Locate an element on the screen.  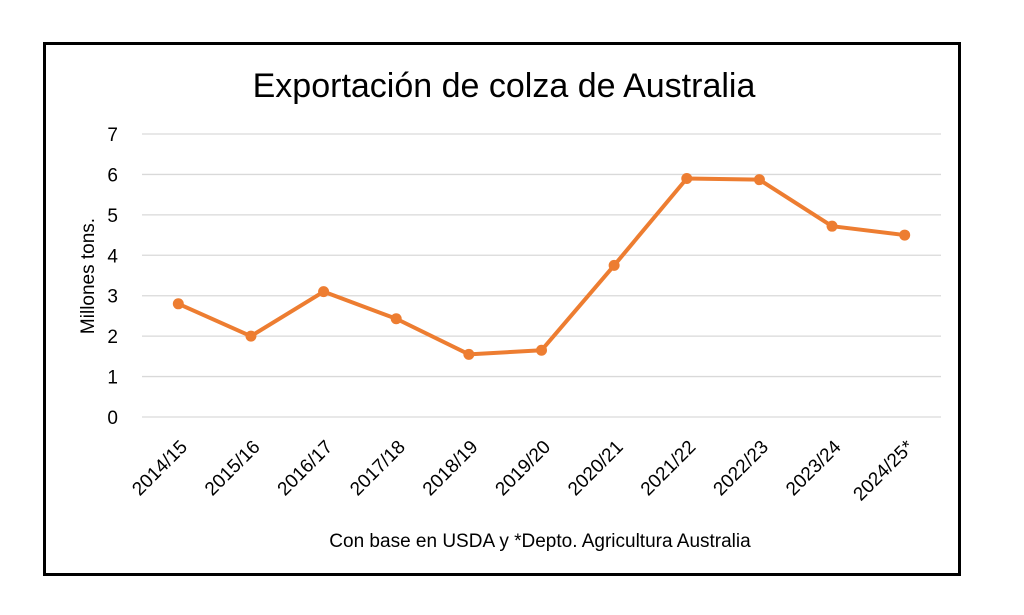
x-tick-label: 2014/15 is located at coordinates (159, 468).